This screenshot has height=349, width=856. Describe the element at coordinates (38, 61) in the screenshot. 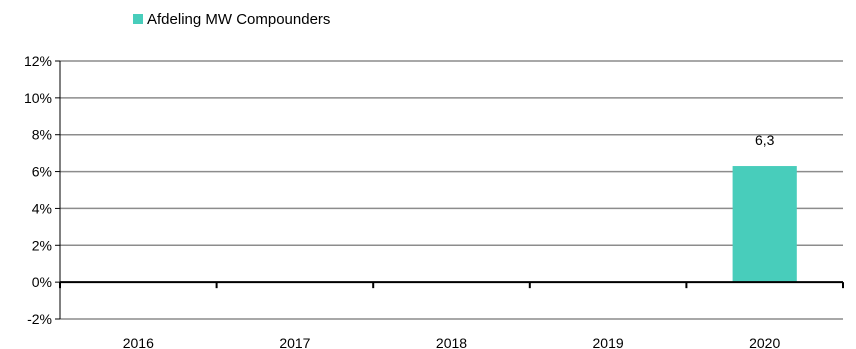

I see `y-tick-label: 12%` at that location.